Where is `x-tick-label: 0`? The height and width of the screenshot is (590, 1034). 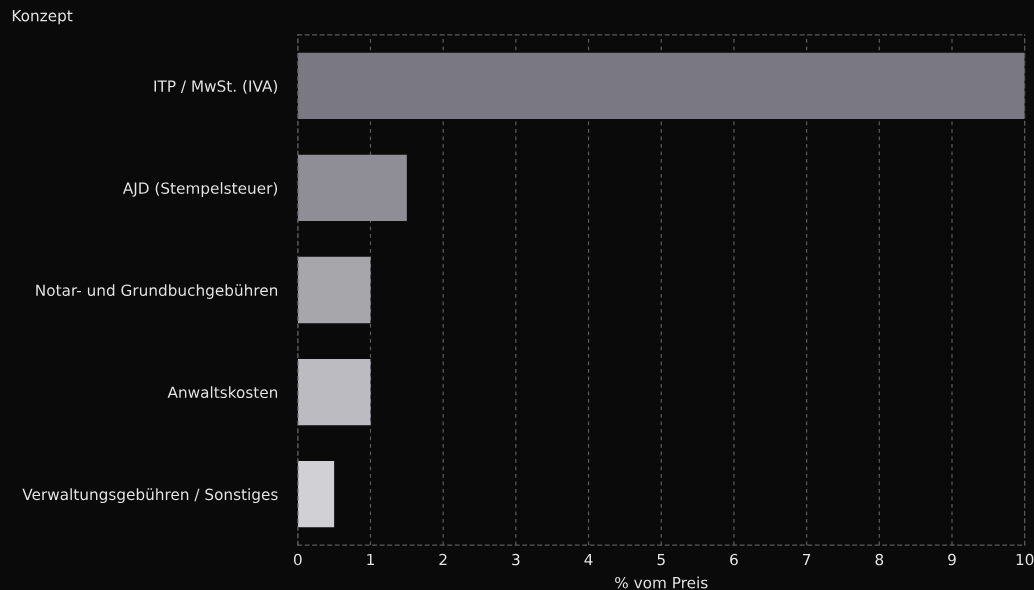
x-tick-label: 0 is located at coordinates (297, 559).